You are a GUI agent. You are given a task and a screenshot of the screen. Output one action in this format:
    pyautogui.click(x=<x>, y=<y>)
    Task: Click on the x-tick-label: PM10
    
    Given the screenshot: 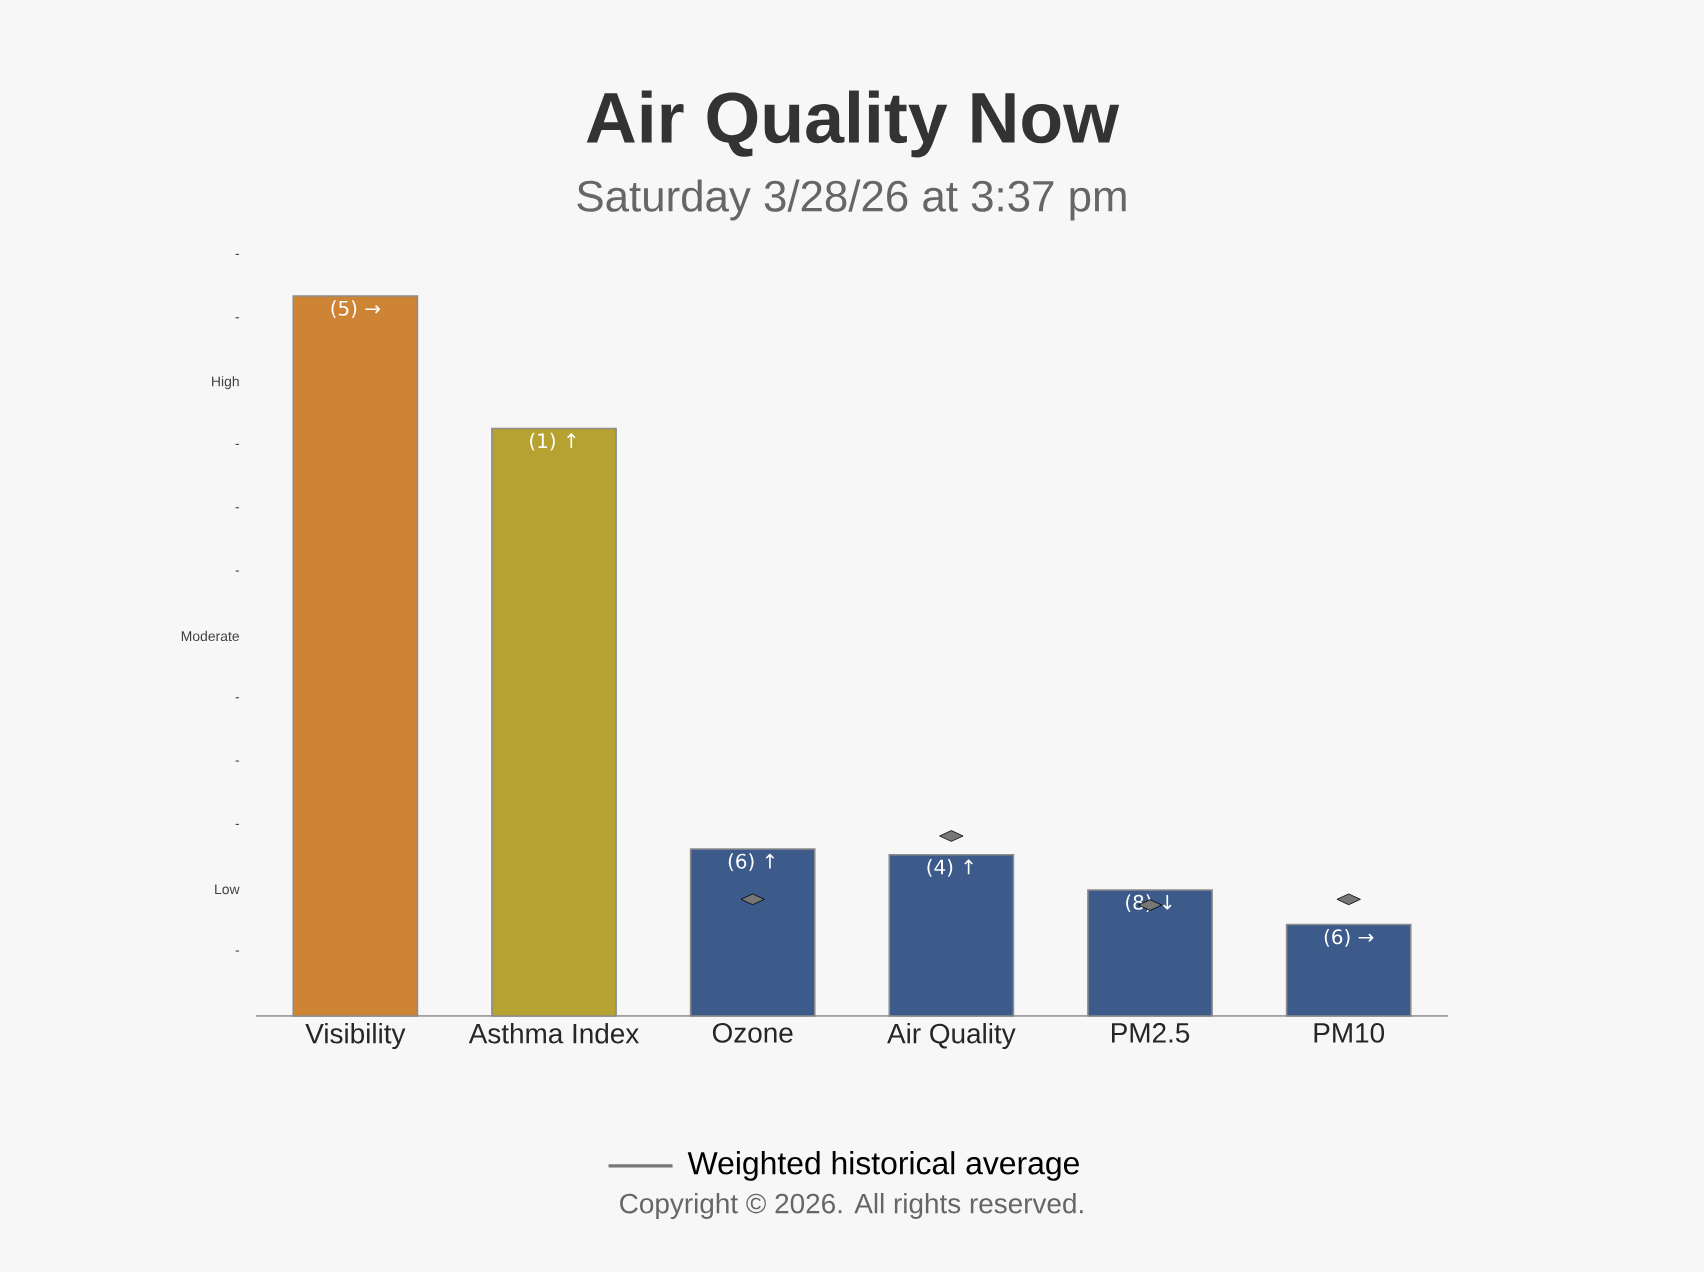 What is the action you would take?
    pyautogui.click(x=1349, y=1032)
    